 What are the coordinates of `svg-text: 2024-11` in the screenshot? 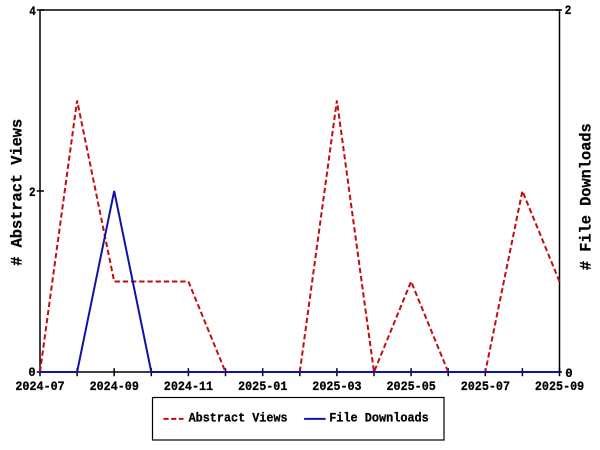 It's located at (188, 386).